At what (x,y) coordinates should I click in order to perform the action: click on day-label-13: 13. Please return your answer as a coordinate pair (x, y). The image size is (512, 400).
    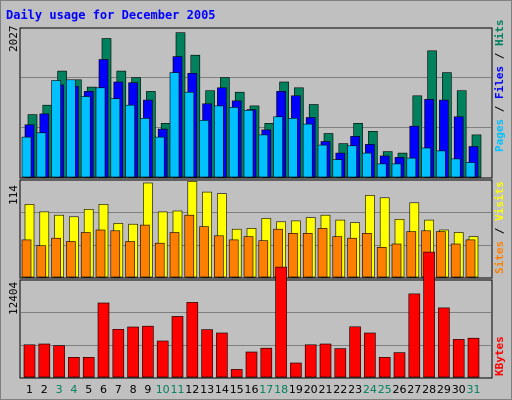
    Looking at the image, I should click on (207, 389).